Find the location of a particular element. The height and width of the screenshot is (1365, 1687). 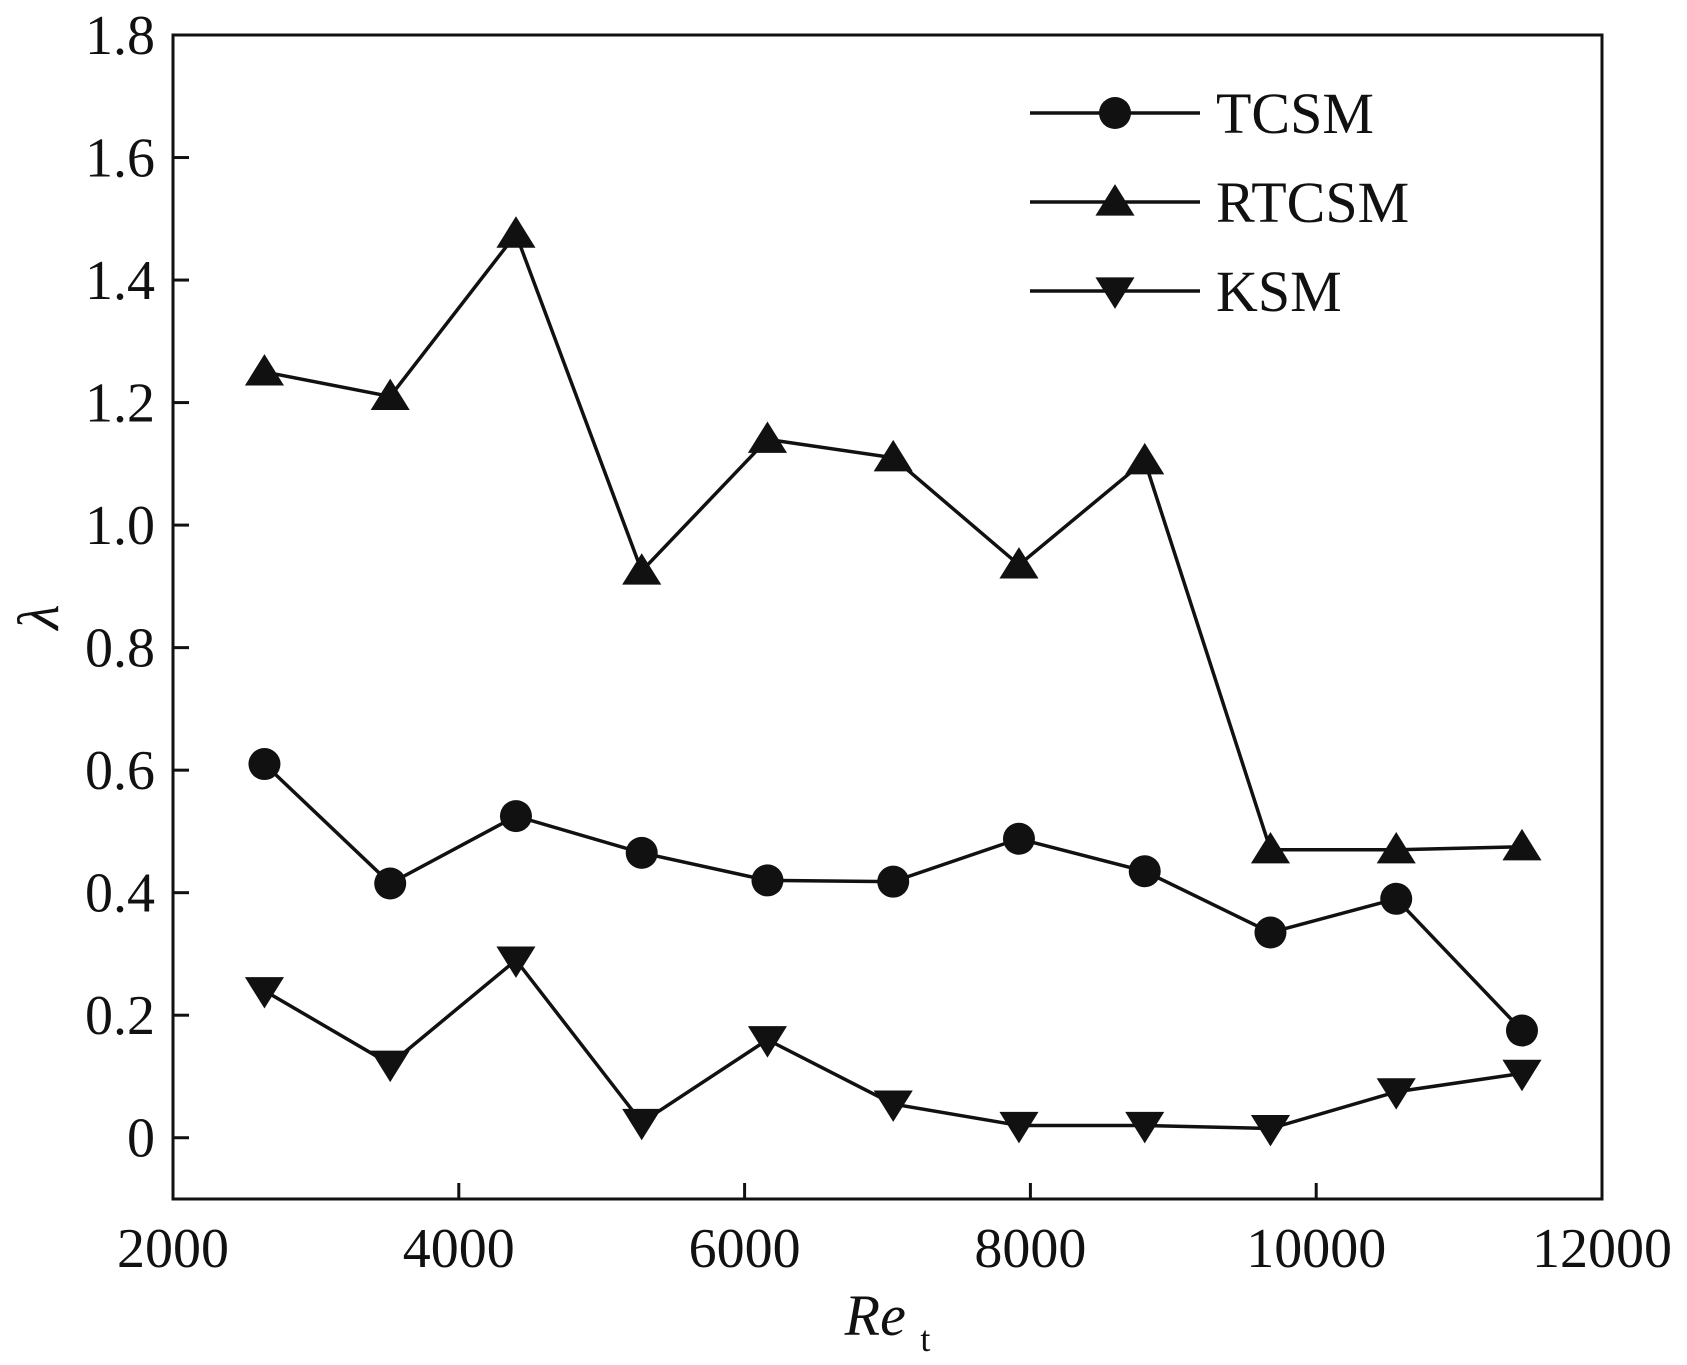

x-tick-label: 12000 is located at coordinates (1602, 1249).